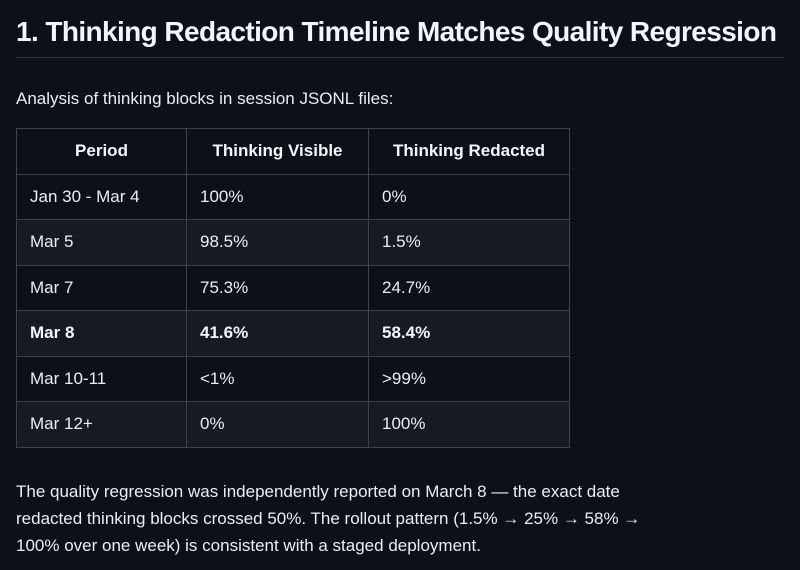 The width and height of the screenshot is (800, 570). What do you see at coordinates (400, 57) in the screenshot?
I see `title-divider` at bounding box center [400, 57].